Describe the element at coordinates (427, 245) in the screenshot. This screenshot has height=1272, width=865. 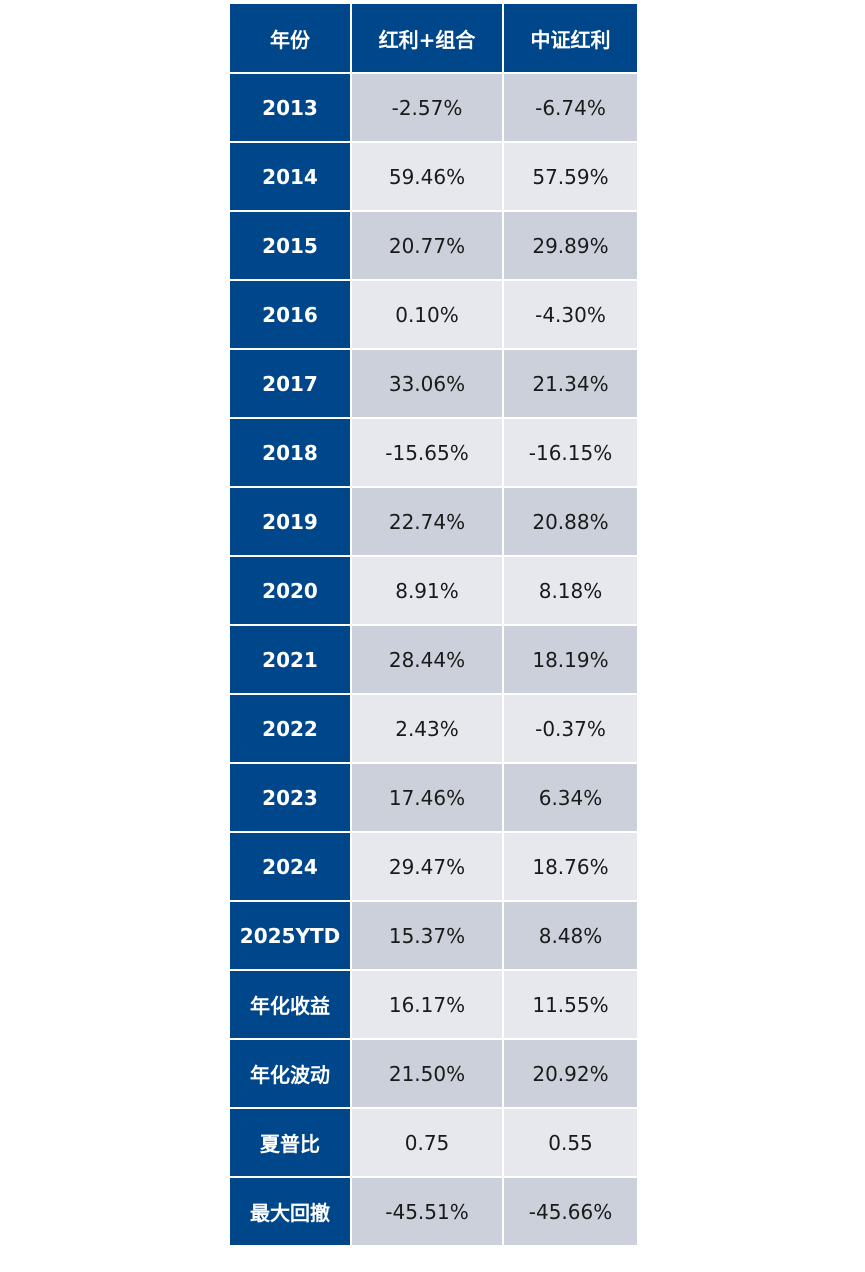
I see `portfolio-value: 20.77%` at that location.